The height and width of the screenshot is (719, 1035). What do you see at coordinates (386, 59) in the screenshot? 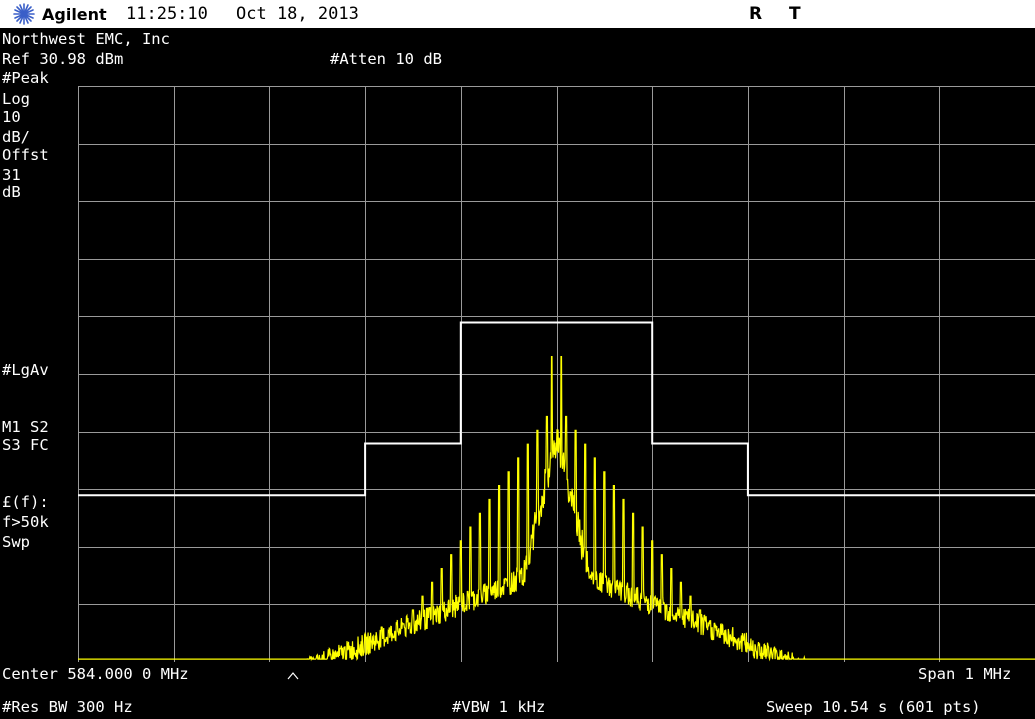
I see `attenuation-label: #Atten 10 dB` at bounding box center [386, 59].